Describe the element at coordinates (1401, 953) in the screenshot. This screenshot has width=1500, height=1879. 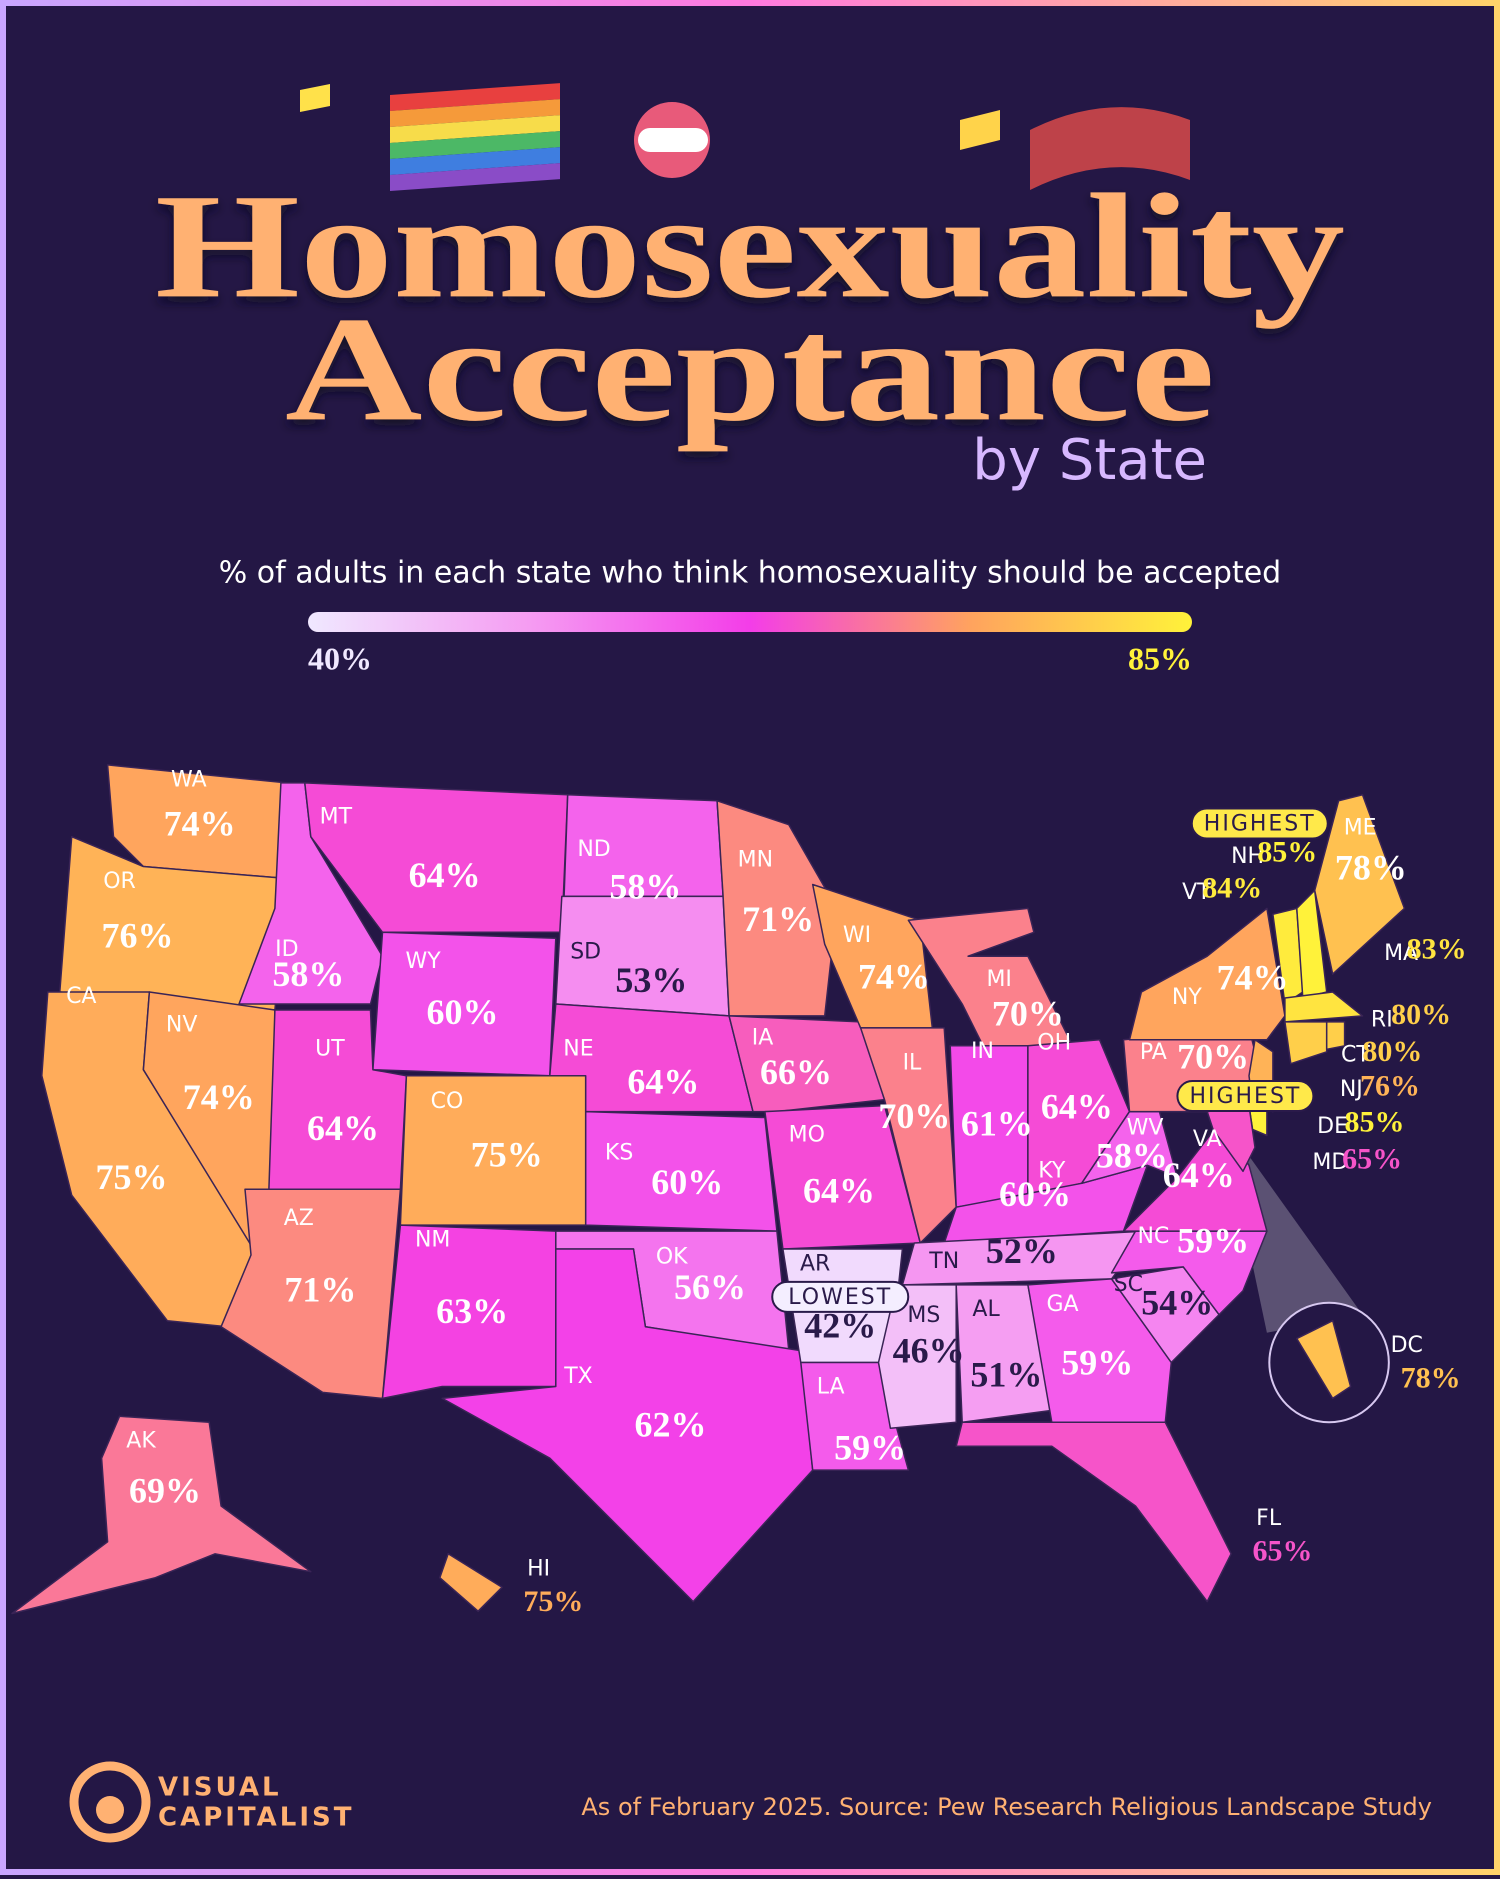
I see `state-abbr: MA` at that location.